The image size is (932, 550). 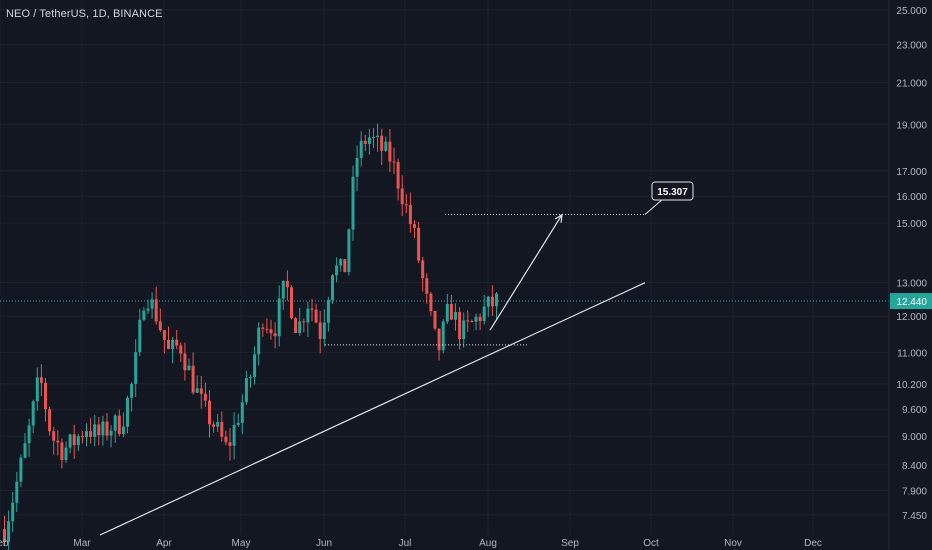 What do you see at coordinates (488, 543) in the screenshot?
I see `time-tick-label: Aug` at bounding box center [488, 543].